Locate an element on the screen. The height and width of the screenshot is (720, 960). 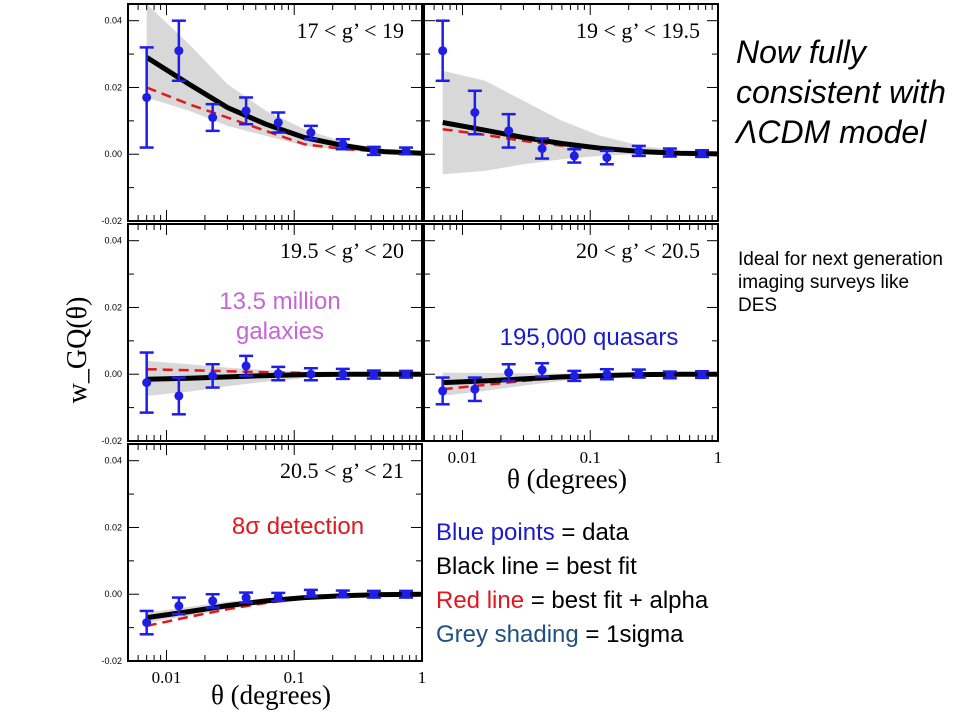
legend-best-fit: Black line = best fit is located at coordinates (572, 567).